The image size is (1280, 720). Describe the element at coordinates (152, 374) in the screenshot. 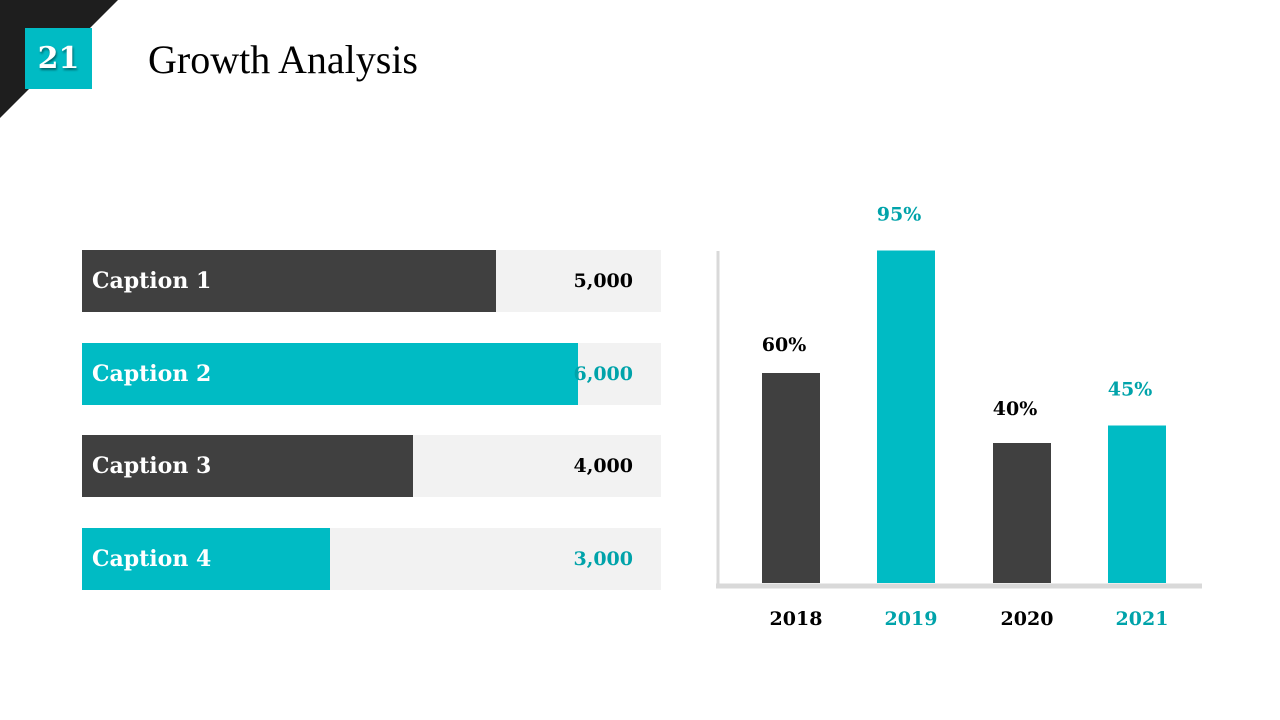

I see `hbar-caption: Caption 2` at that location.